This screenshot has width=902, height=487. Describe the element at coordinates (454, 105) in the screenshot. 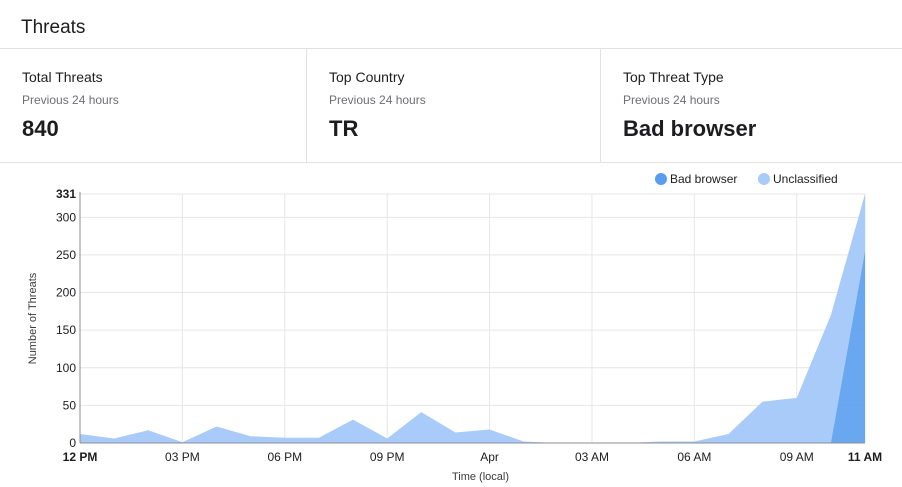

I see `stat-top-country: Top Country Previous 24 hours TR` at that location.